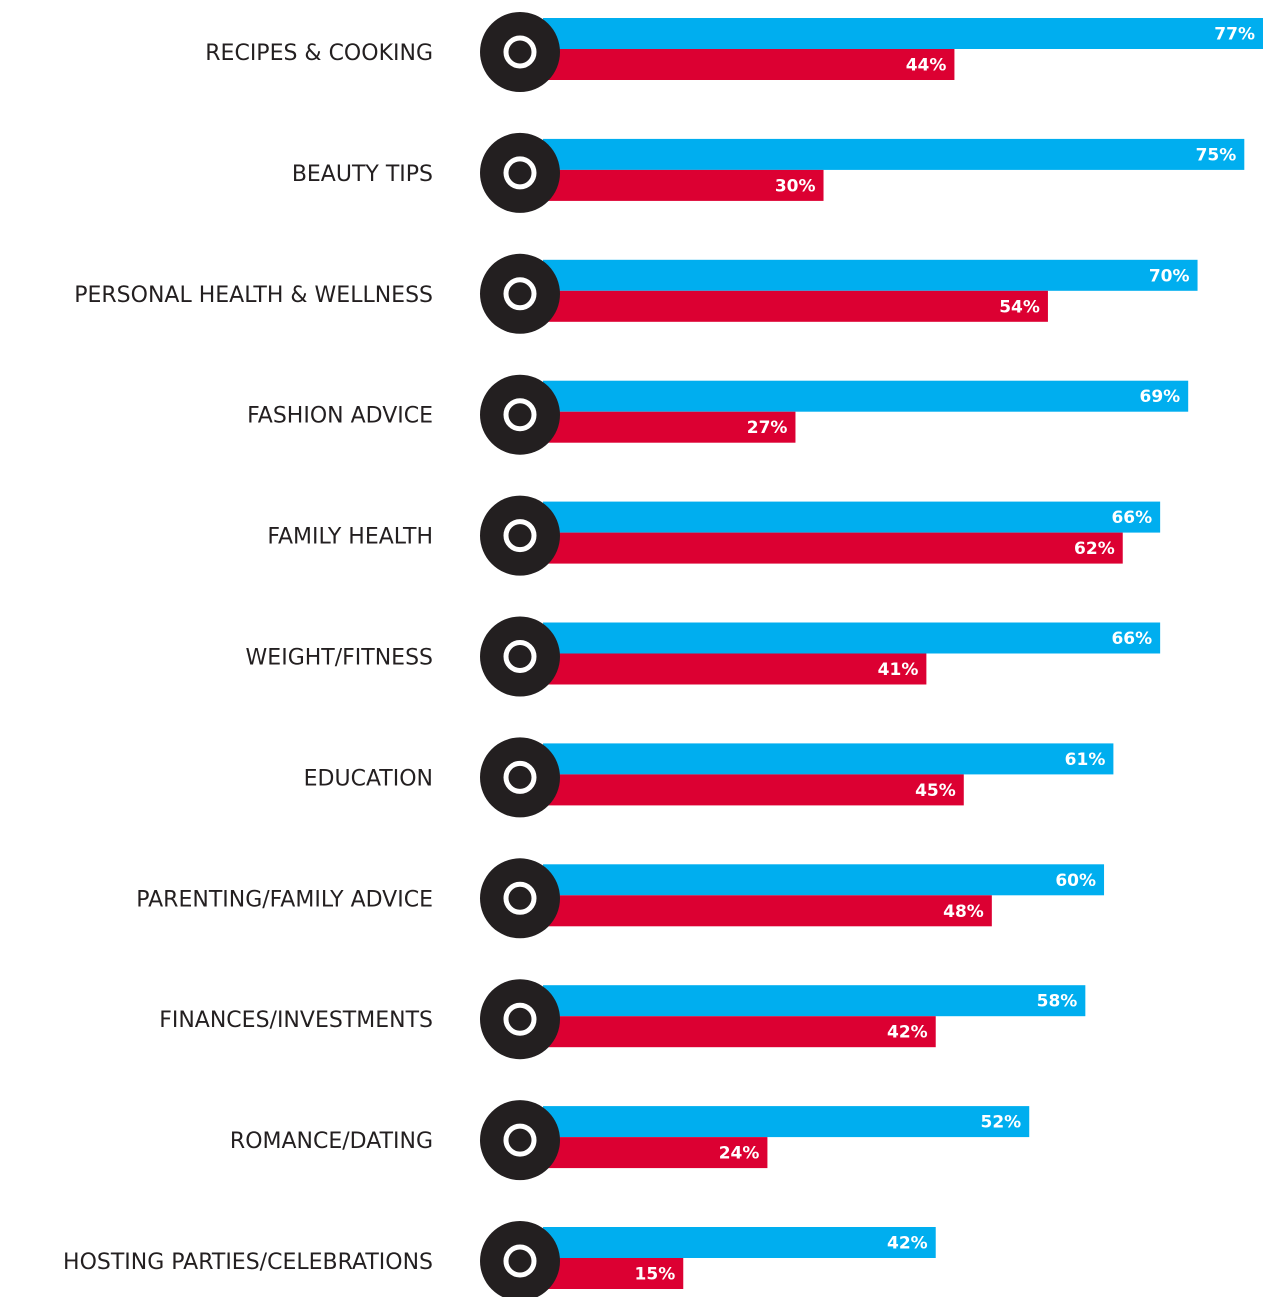 The height and width of the screenshot is (1297, 1263). What do you see at coordinates (1019, 307) in the screenshot?
I see `value-label: 54%` at bounding box center [1019, 307].